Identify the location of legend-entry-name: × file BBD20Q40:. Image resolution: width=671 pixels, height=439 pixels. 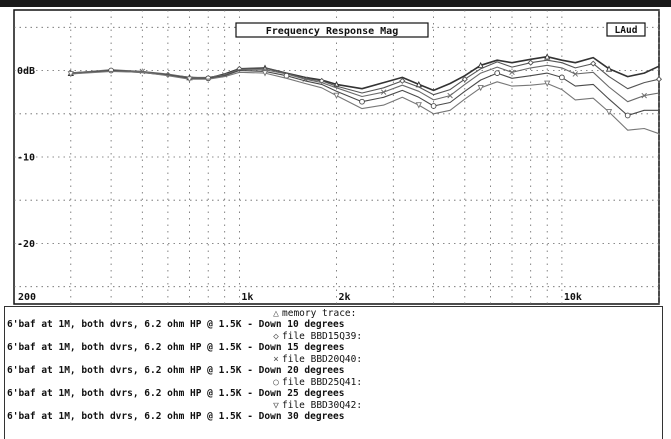
(316, 359).